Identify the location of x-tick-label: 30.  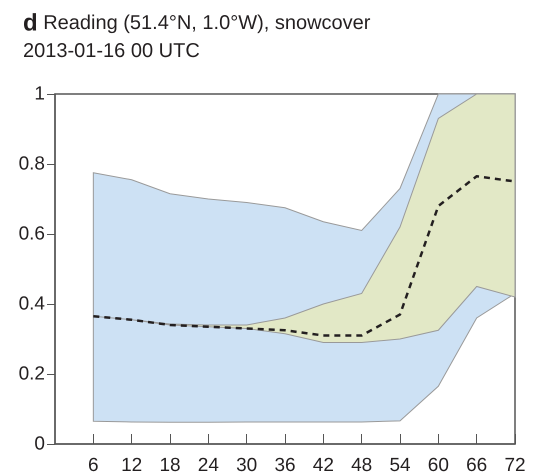
(247, 465).